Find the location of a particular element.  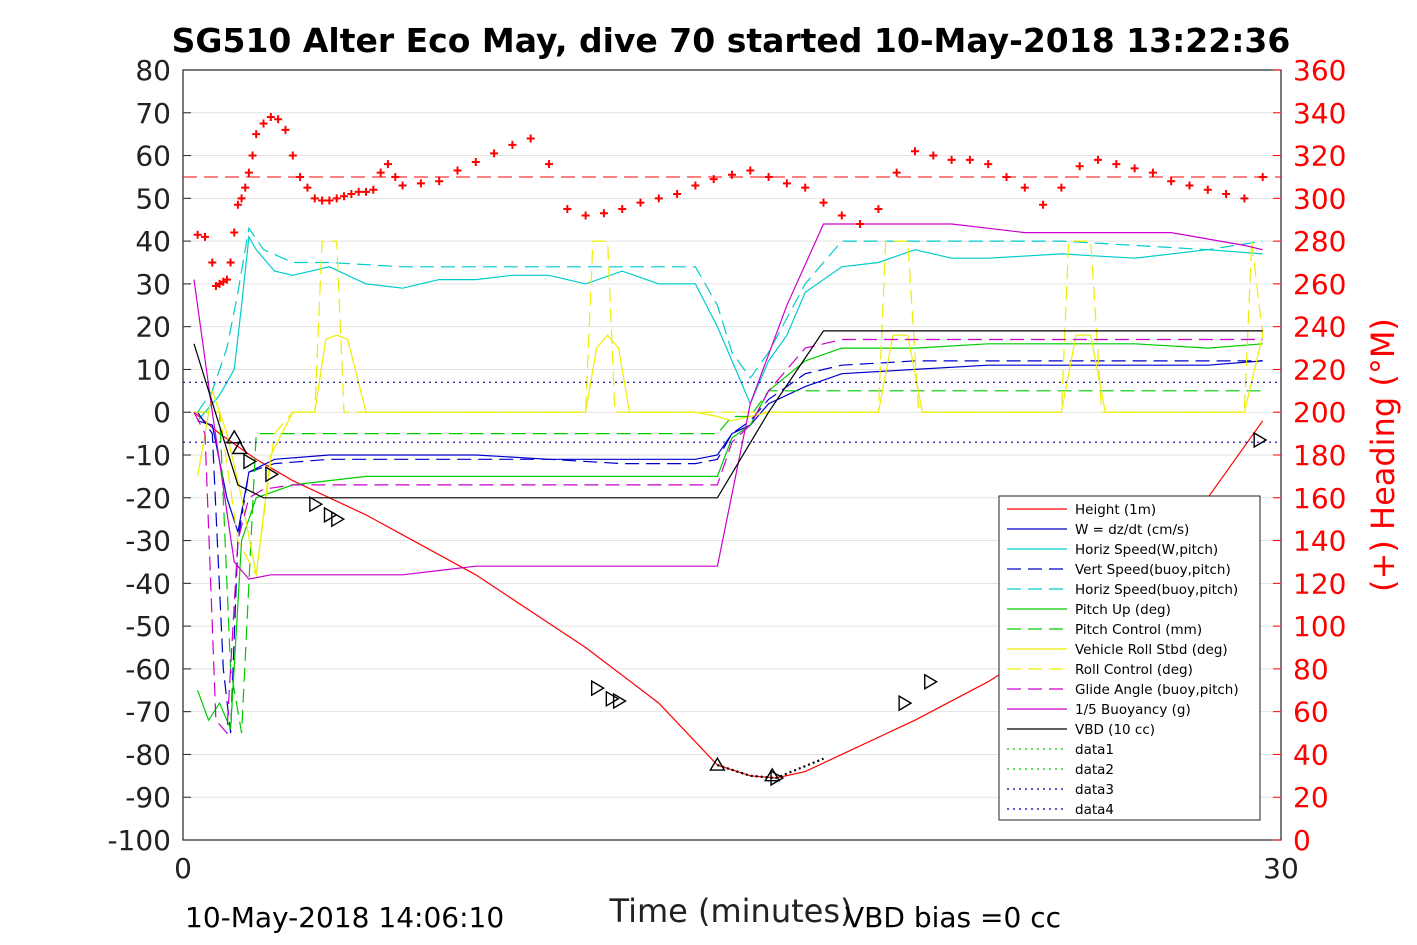

left-tick-label: 80 is located at coordinates (153, 70).